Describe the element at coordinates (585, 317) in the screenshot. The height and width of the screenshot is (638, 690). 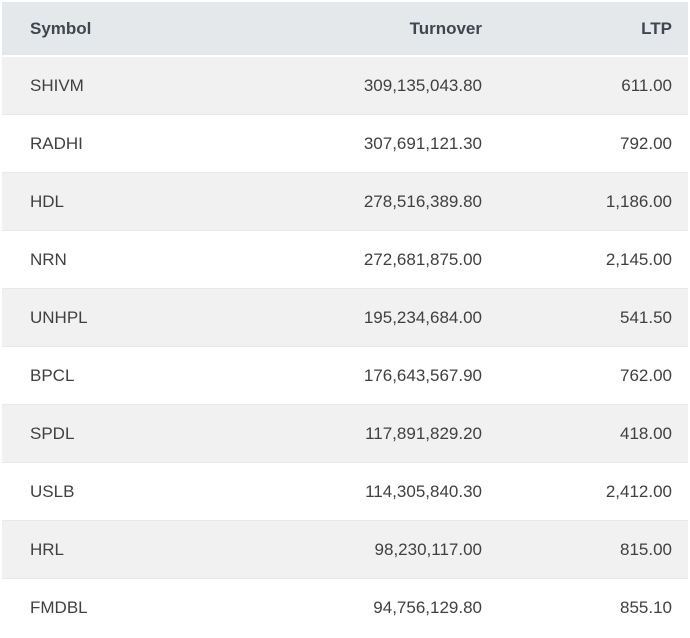
I see `ltp-cell: 541.50` at that location.